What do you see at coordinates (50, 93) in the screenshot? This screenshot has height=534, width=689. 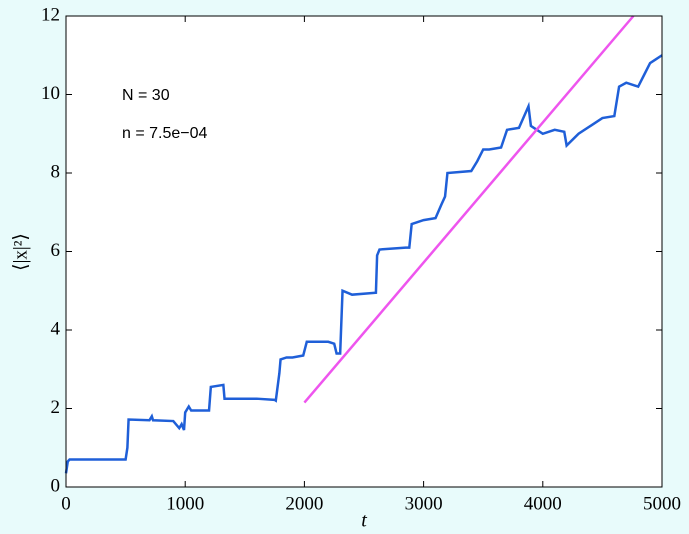 I see `y-tick-label: 10` at bounding box center [50, 93].